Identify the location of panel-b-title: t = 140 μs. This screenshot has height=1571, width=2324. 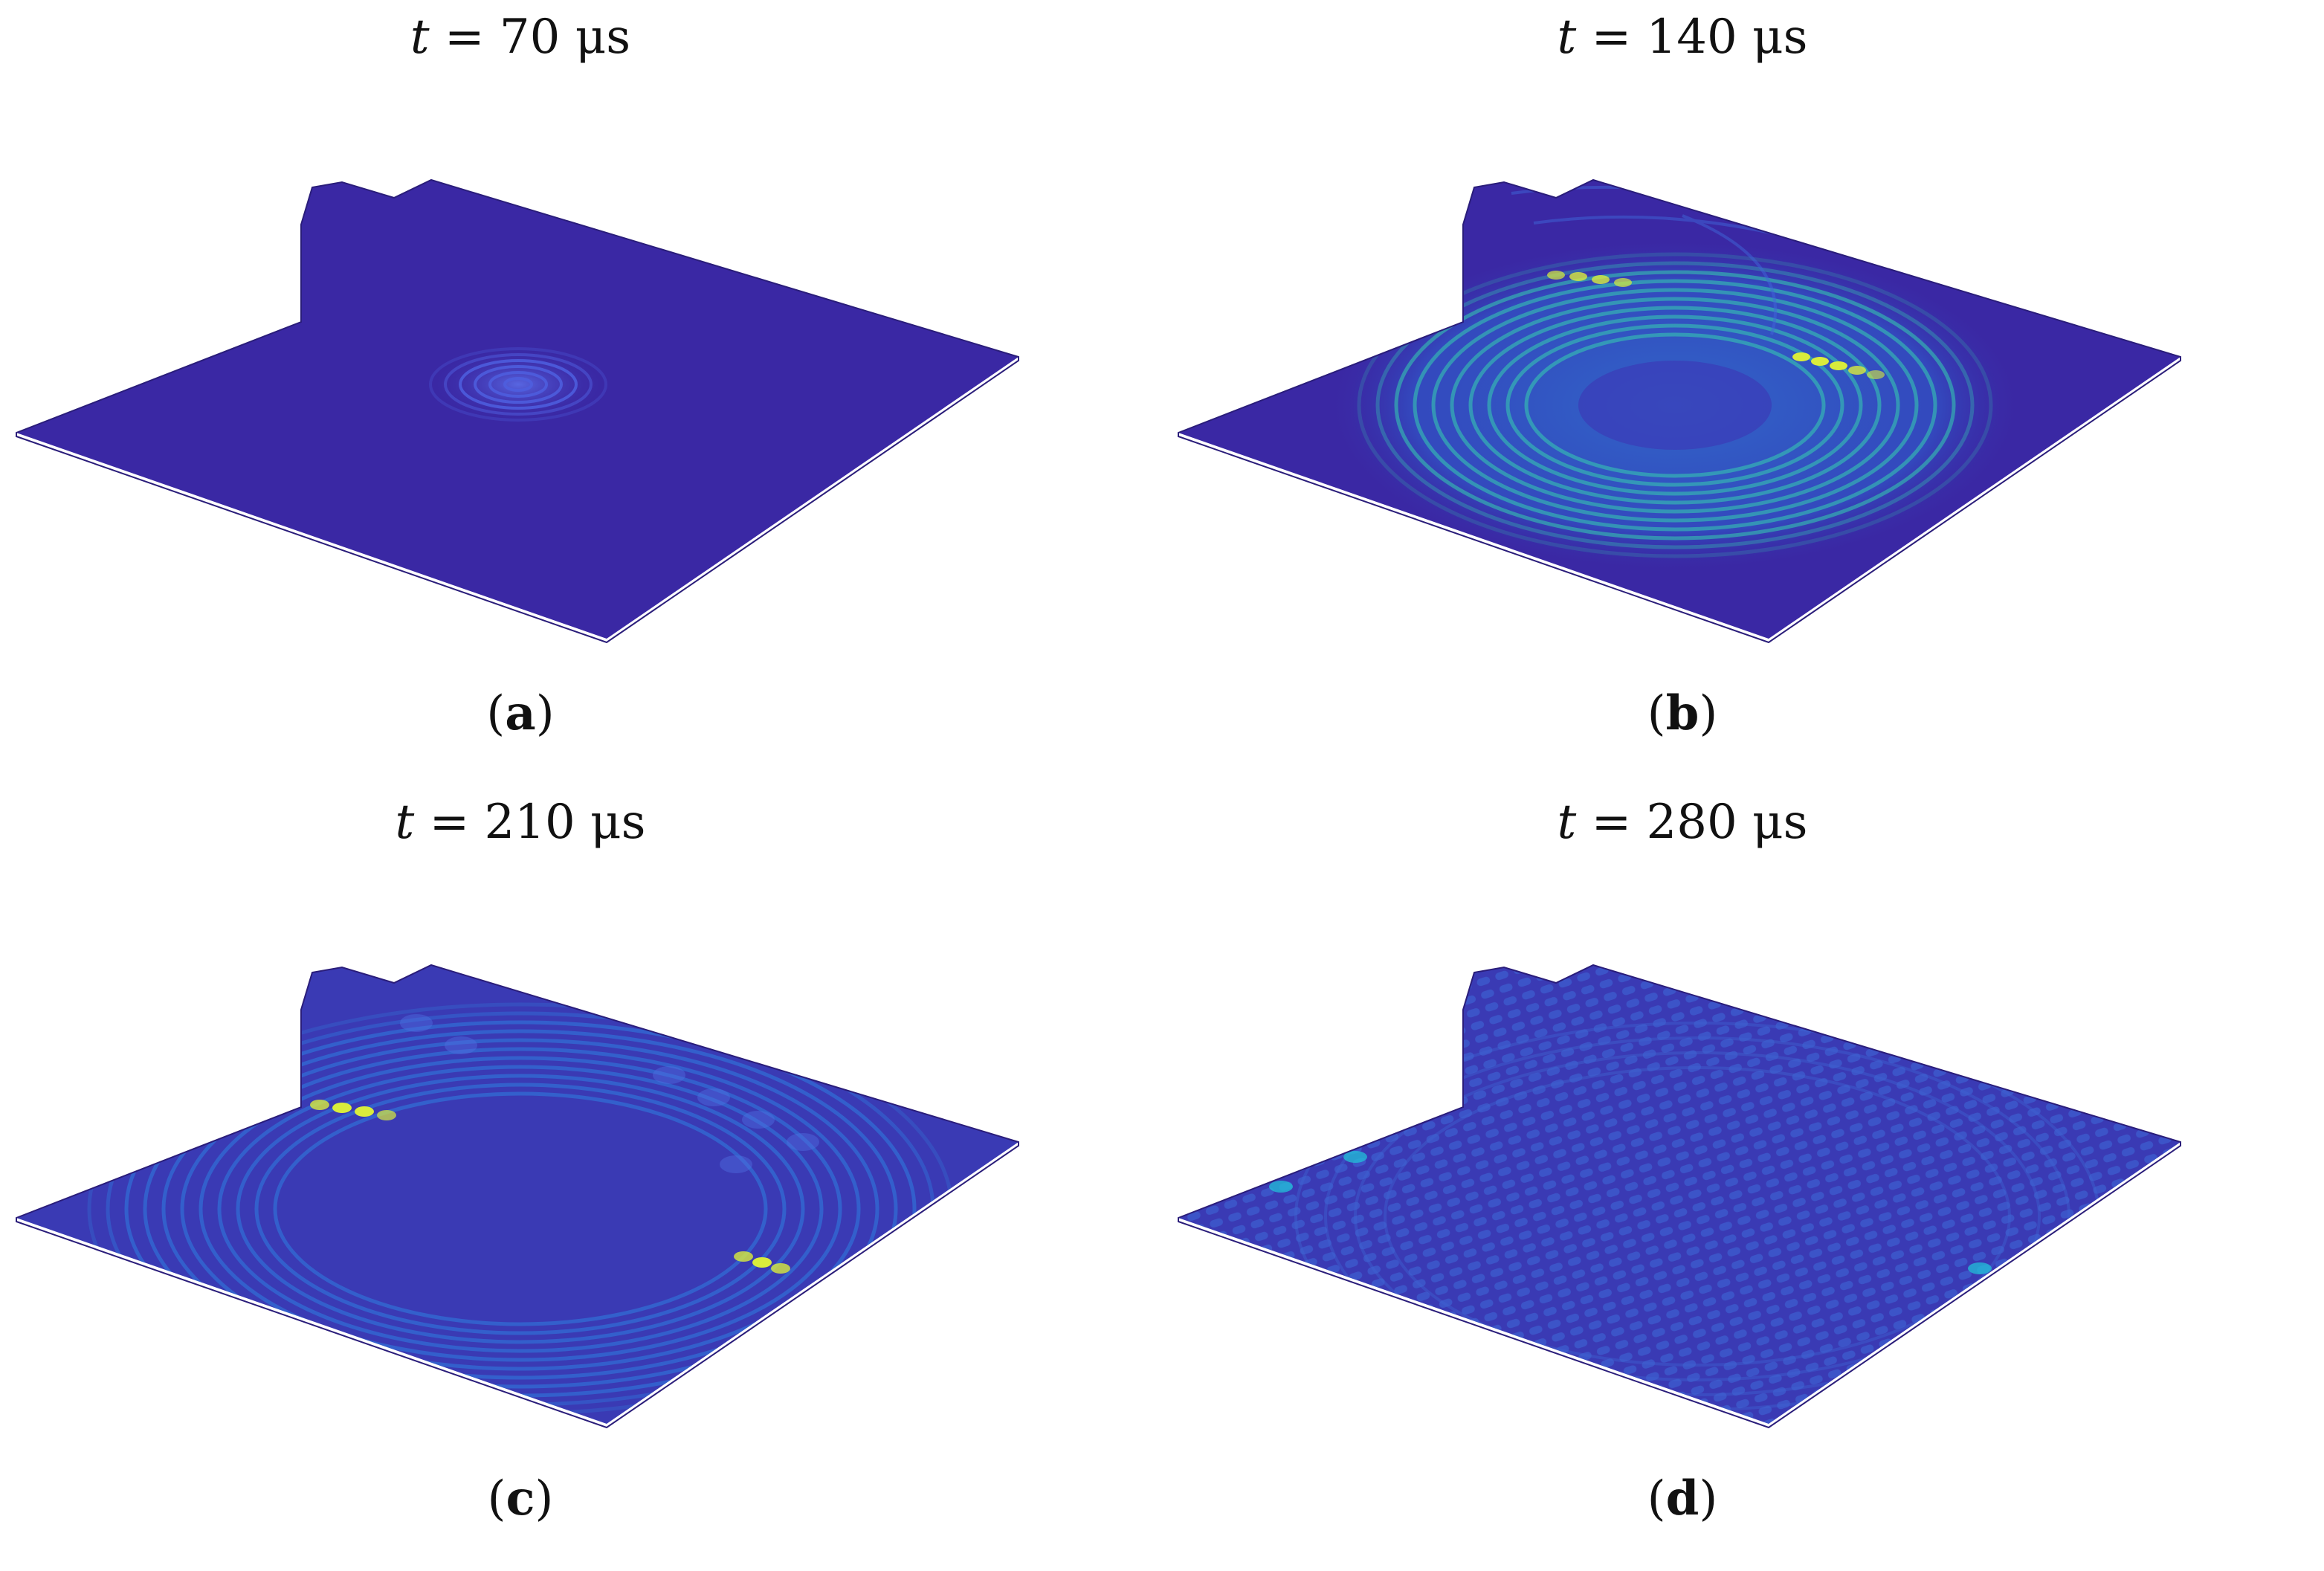
(1682, 38).